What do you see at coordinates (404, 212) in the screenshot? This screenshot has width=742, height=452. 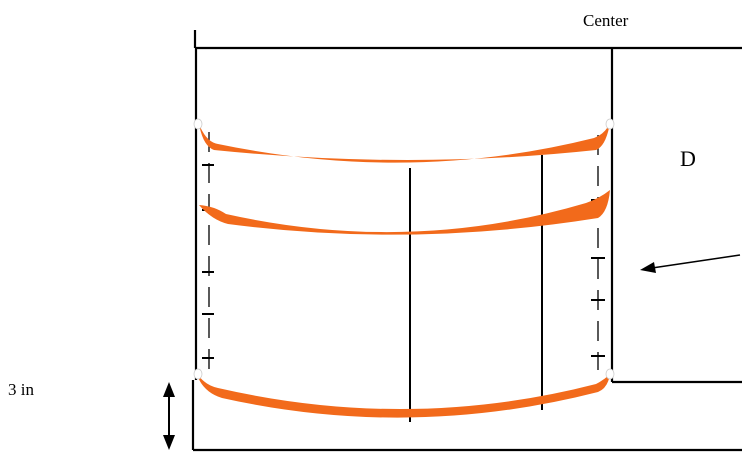 I see `band-middle` at bounding box center [404, 212].